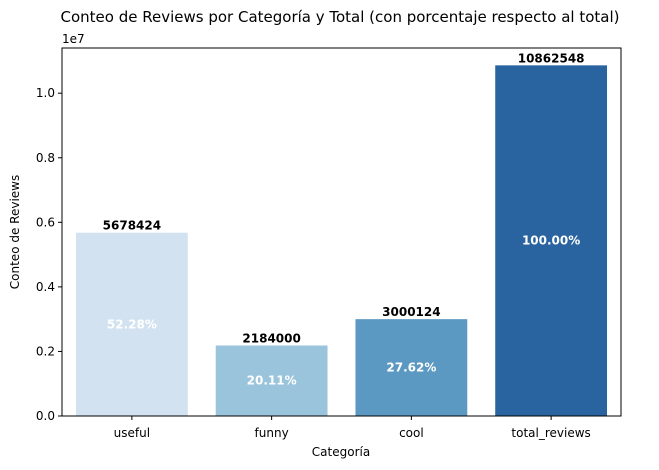  I want to click on x-tick-label: funny, so click(272, 433).